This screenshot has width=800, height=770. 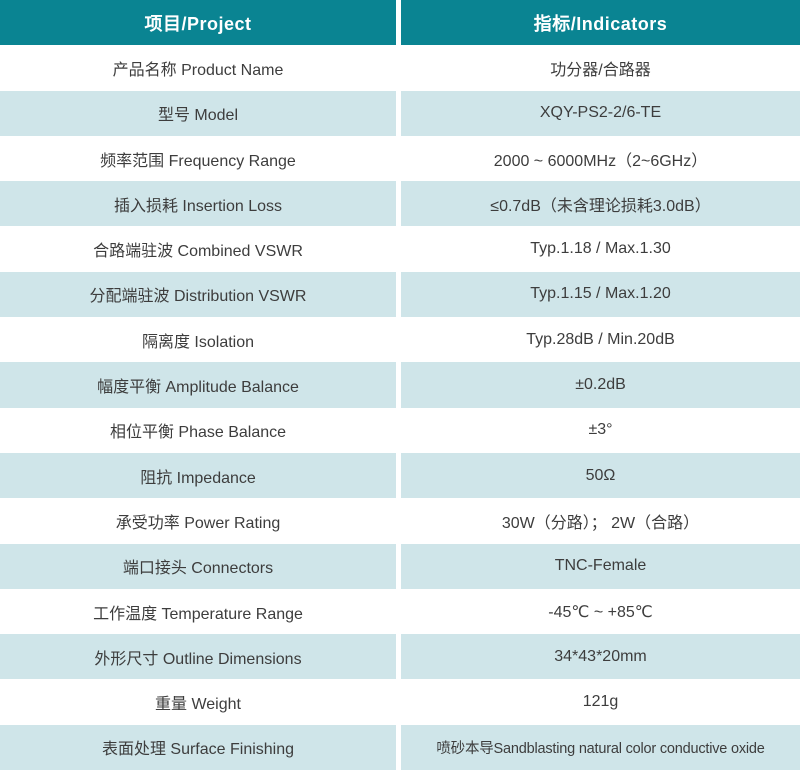 I want to click on row-label: 产品名称 Product Name, so click(x=198, y=68).